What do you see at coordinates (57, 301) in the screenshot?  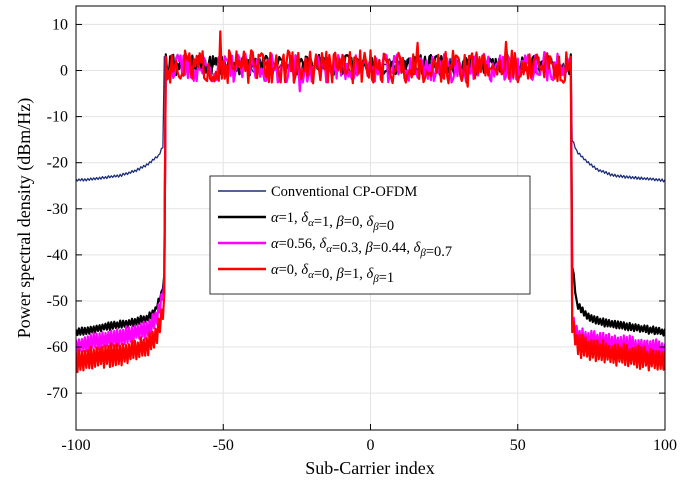 I see `y-tick-label-6: -50` at bounding box center [57, 301].